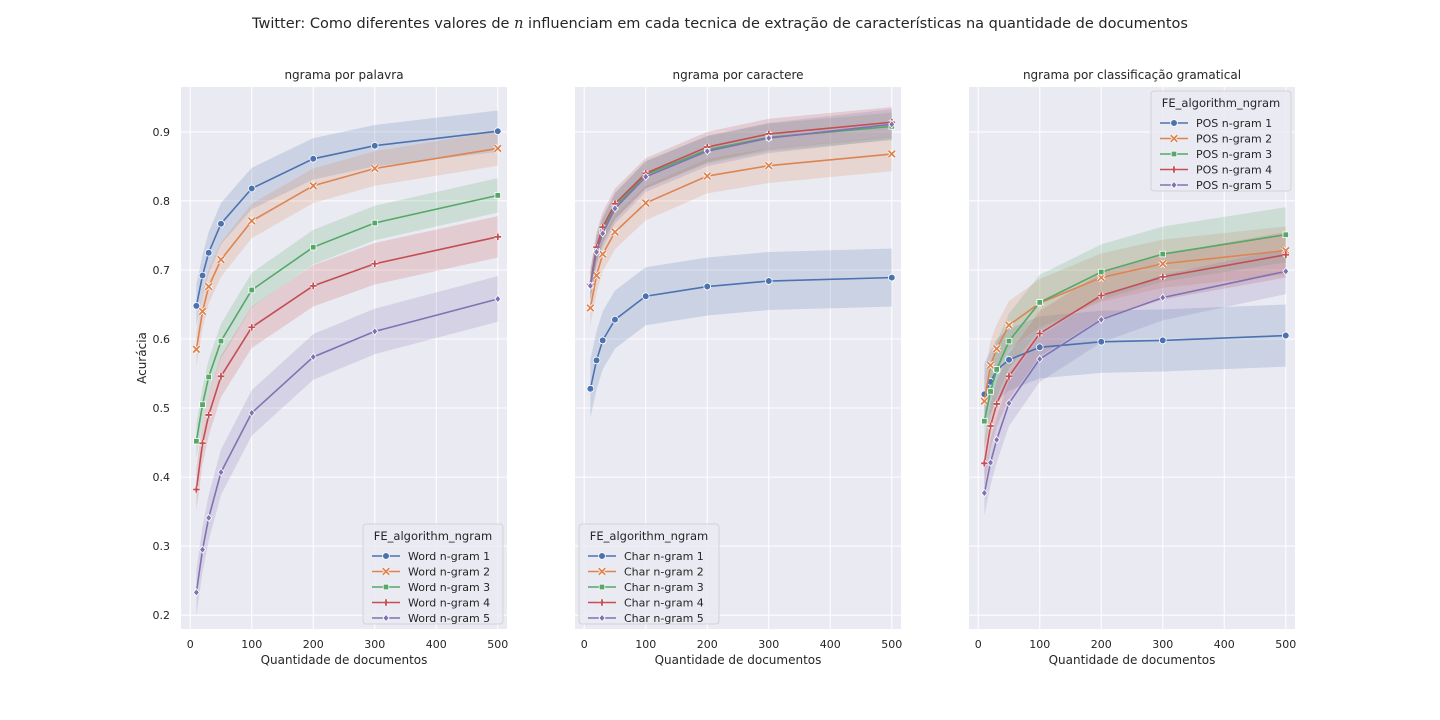 The image size is (1440, 720). Describe the element at coordinates (162, 132) in the screenshot. I see `y-tick-label: 0.9` at that location.